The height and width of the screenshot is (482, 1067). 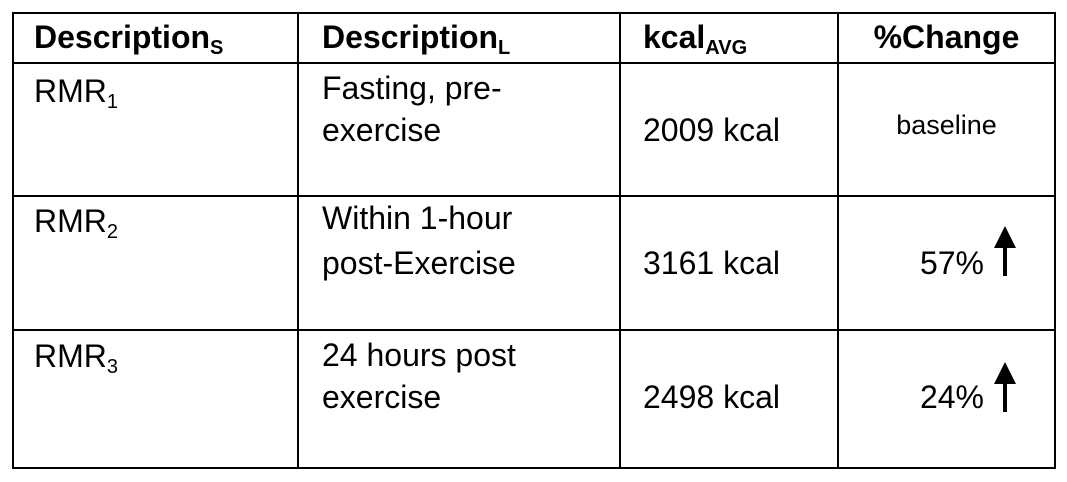 What do you see at coordinates (217, 48) in the screenshot?
I see `text: S` at bounding box center [217, 48].